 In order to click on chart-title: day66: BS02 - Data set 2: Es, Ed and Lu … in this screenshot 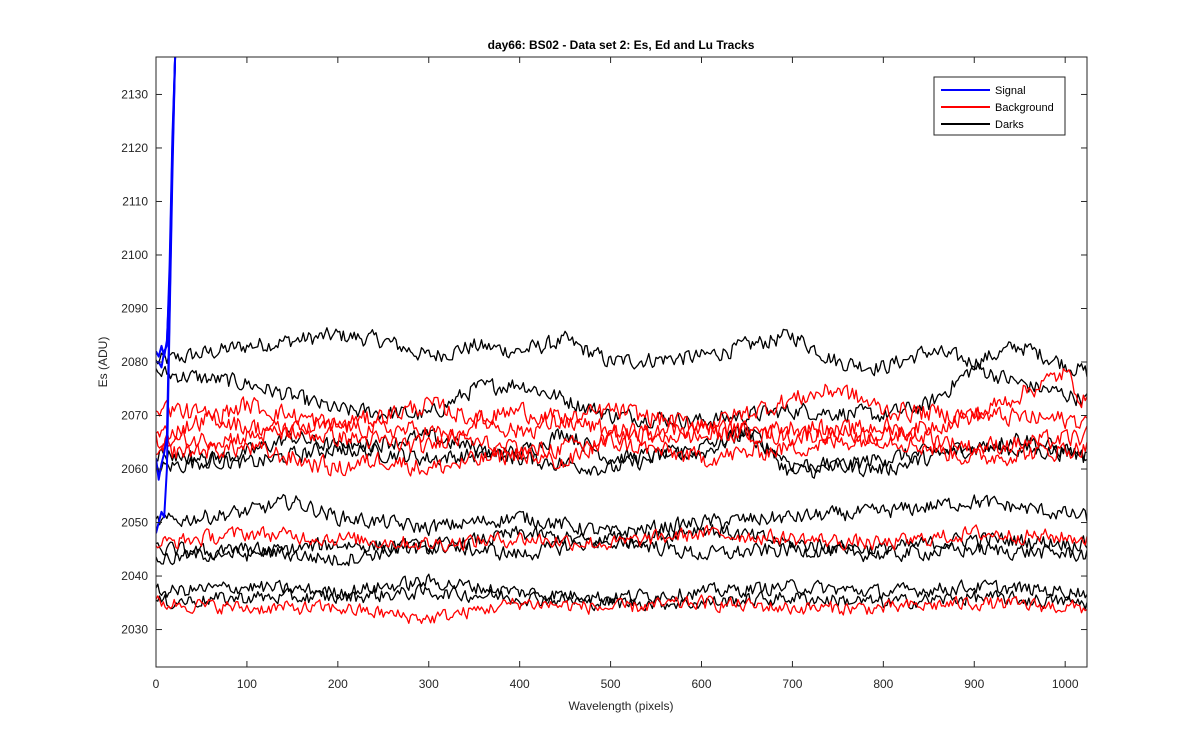, I will do `click(621, 45)`.